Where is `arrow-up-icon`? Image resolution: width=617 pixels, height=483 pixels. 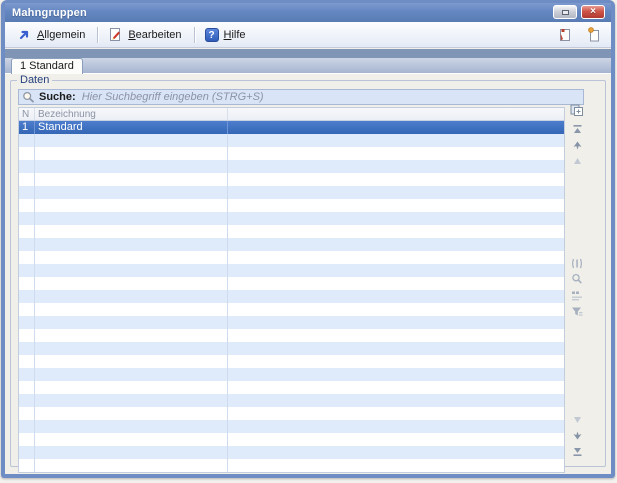 arrow-up-icon is located at coordinates (577, 145).